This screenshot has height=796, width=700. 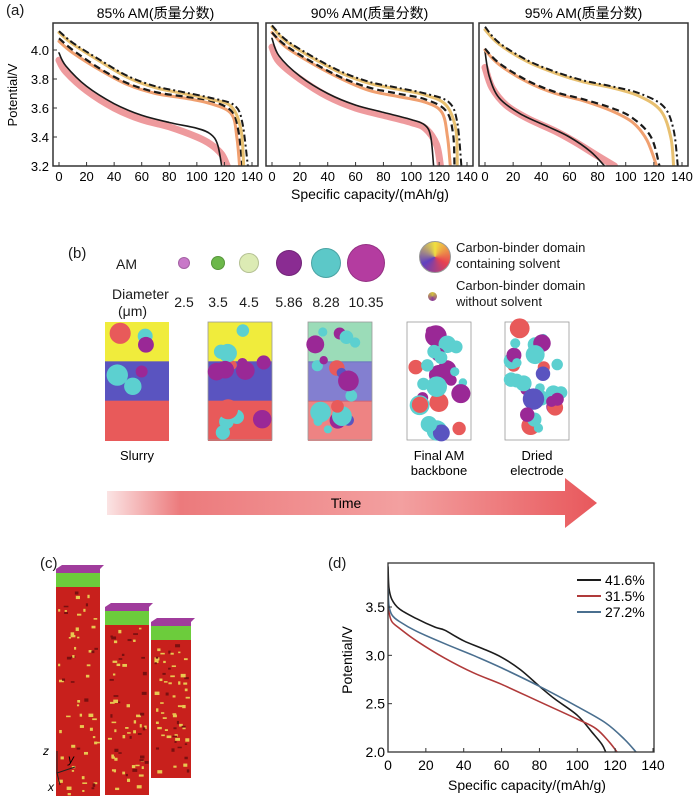 What do you see at coordinates (45, 751) in the screenshot?
I see `z-axis-label: z` at bounding box center [45, 751].